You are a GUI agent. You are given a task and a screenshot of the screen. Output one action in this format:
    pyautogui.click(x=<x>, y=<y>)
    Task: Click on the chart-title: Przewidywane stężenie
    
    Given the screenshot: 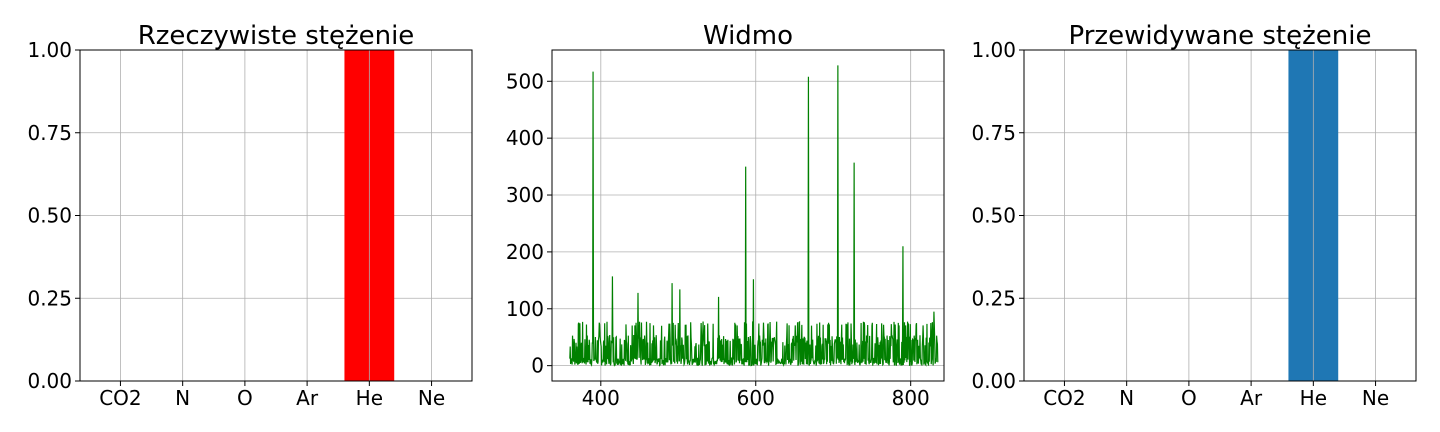 What is the action you would take?
    pyautogui.click(x=1220, y=36)
    